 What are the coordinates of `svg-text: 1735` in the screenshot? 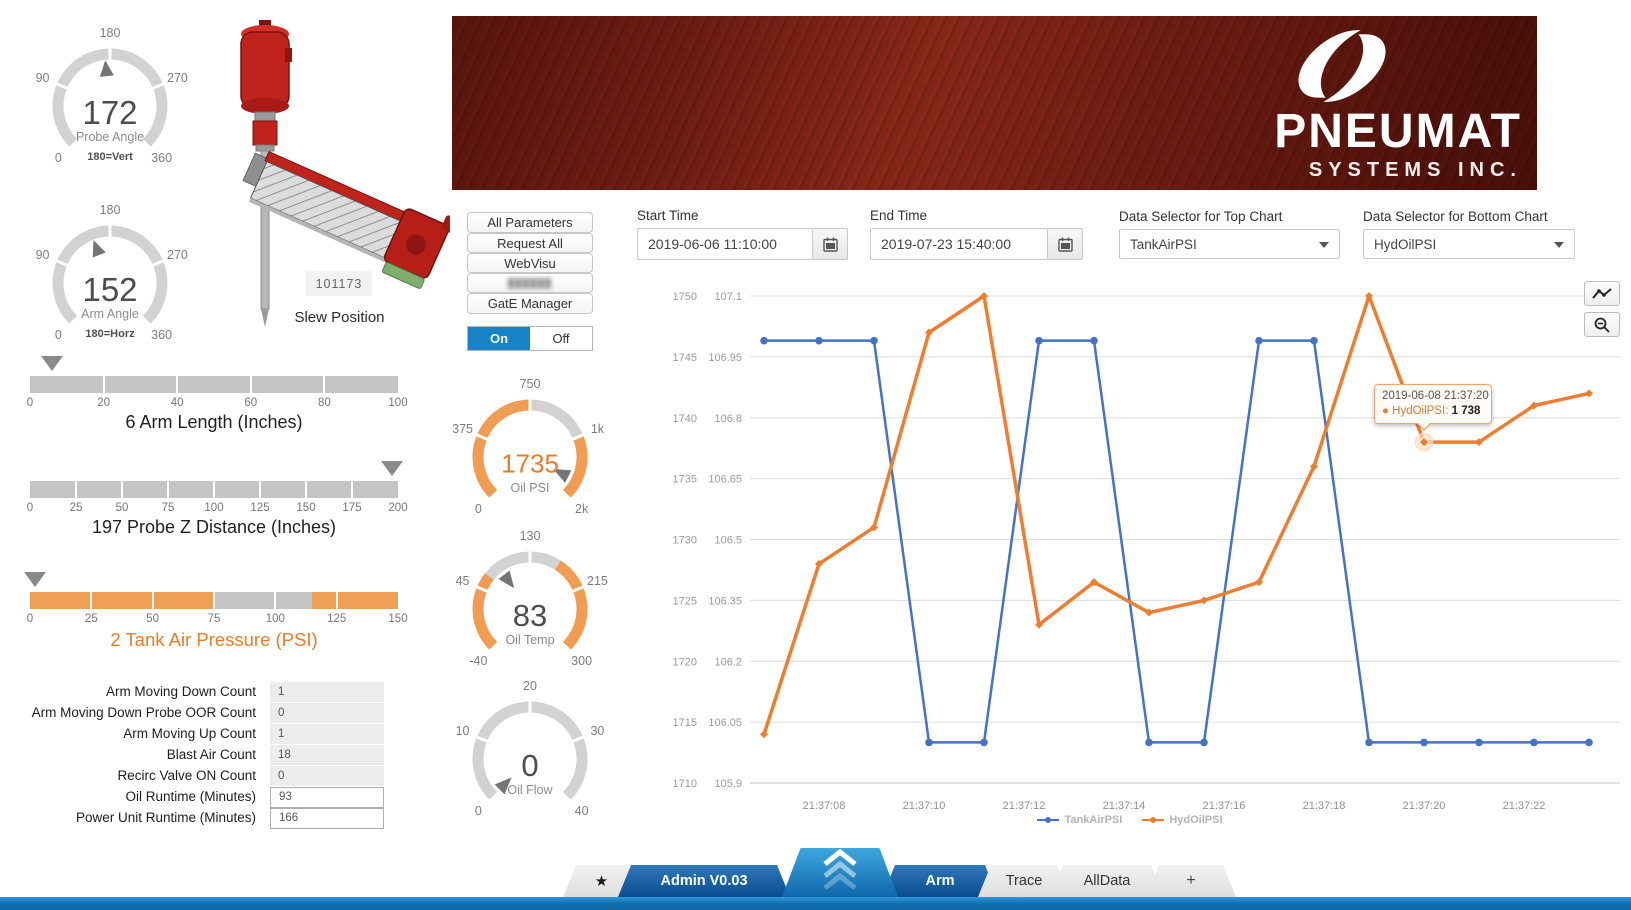 It's located at (685, 480).